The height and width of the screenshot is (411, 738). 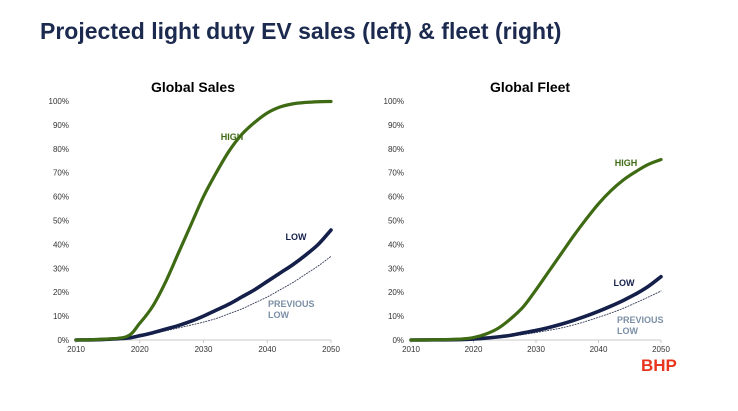 What do you see at coordinates (232, 137) in the screenshot?
I see `sales-high-label: HIGH` at bounding box center [232, 137].